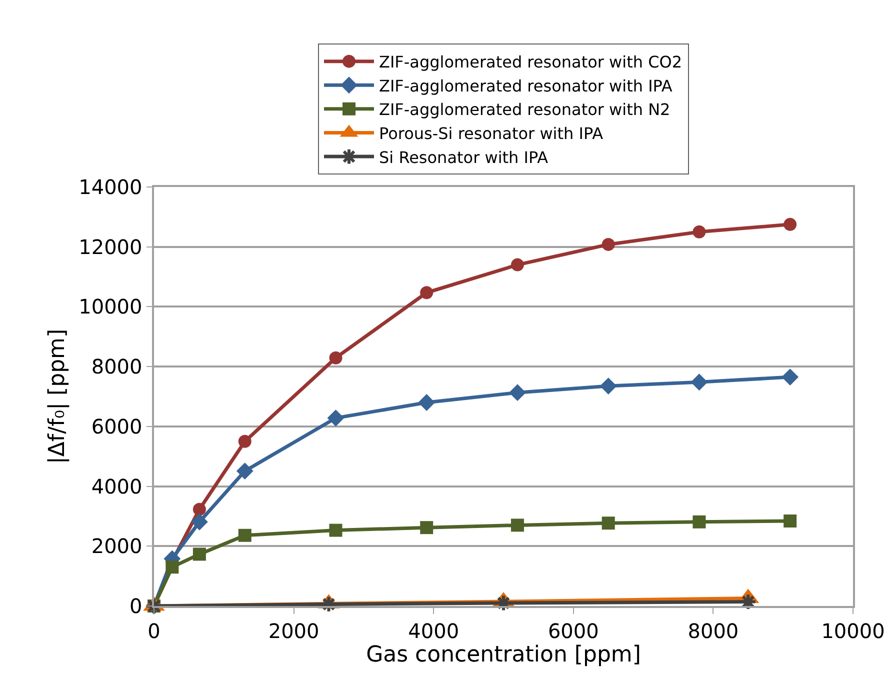  What do you see at coordinates (110, 306) in the screenshot?
I see `y-tick-label: 10000` at bounding box center [110, 306].